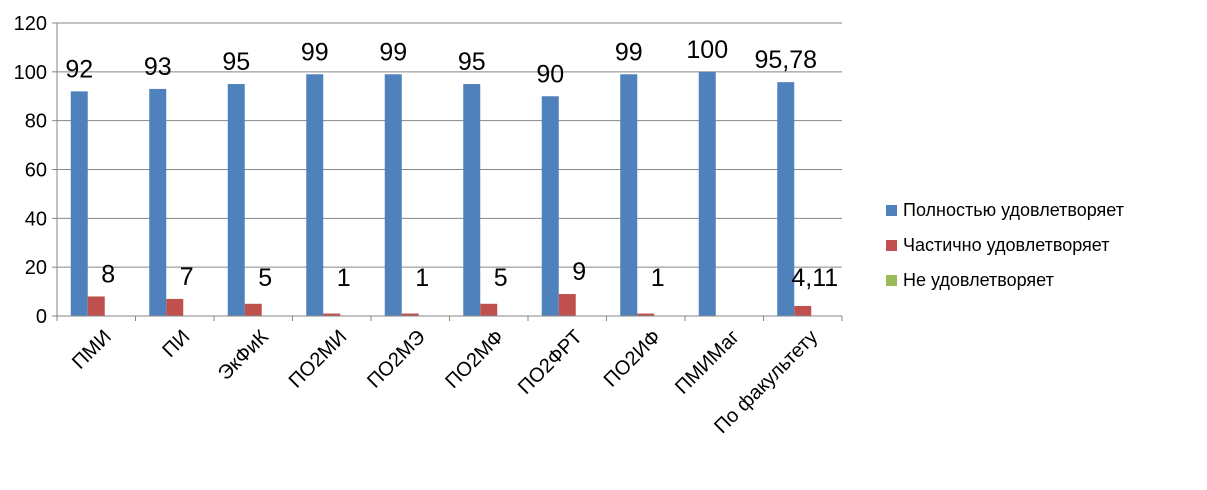 The height and width of the screenshot is (490, 1207). I want to click on x-tick-label: ПМИ, so click(92, 350).